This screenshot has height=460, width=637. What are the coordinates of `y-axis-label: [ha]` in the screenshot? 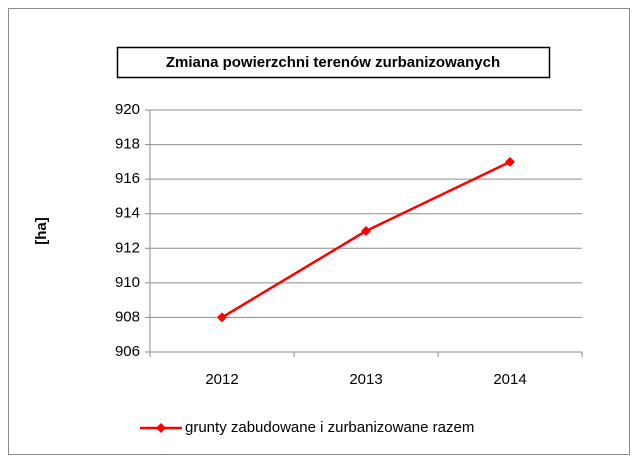 It's located at (41, 231).